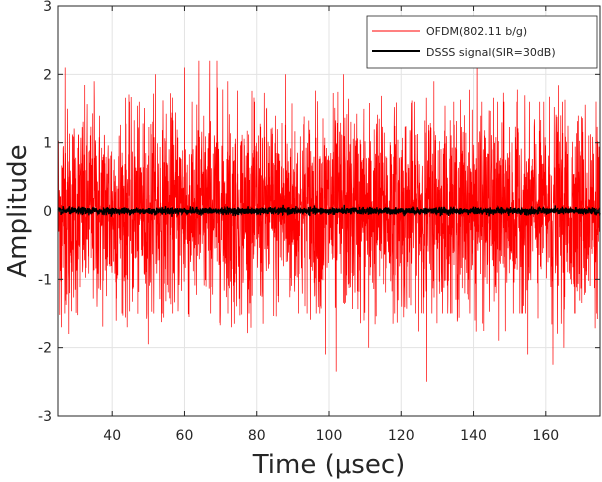 This screenshot has height=482, width=602. I want to click on legend-box, so click(482, 42).